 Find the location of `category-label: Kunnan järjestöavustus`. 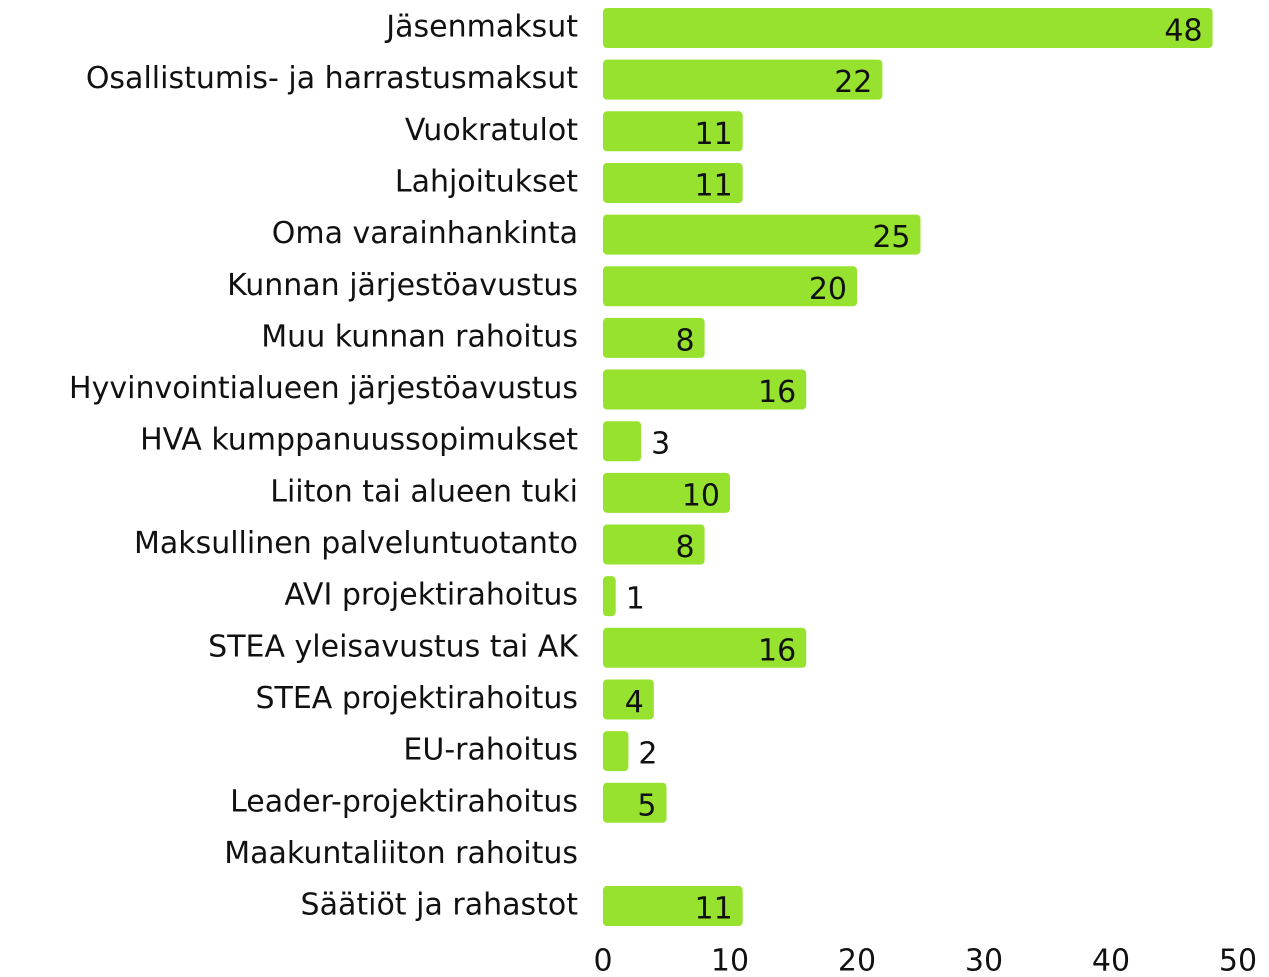

category-label: Kunnan järjestöavustus is located at coordinates (402, 285).